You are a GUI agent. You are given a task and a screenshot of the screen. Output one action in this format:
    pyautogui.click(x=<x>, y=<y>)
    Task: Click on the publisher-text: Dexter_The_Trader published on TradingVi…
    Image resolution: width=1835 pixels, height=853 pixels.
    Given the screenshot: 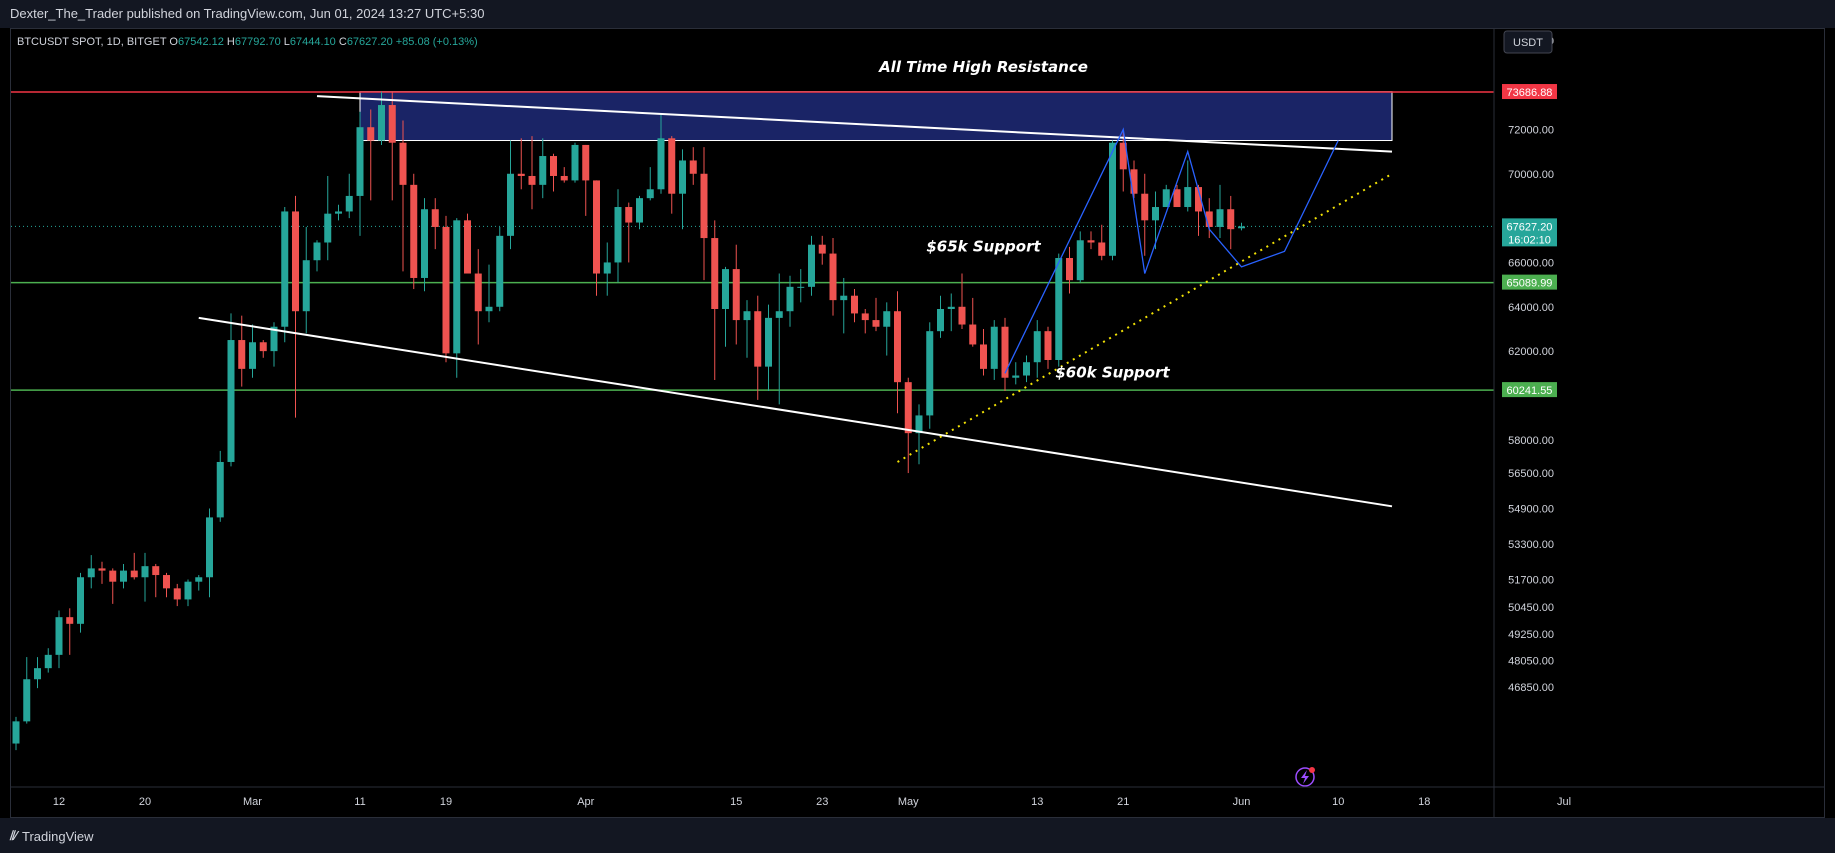 What is the action you would take?
    pyautogui.click(x=247, y=13)
    